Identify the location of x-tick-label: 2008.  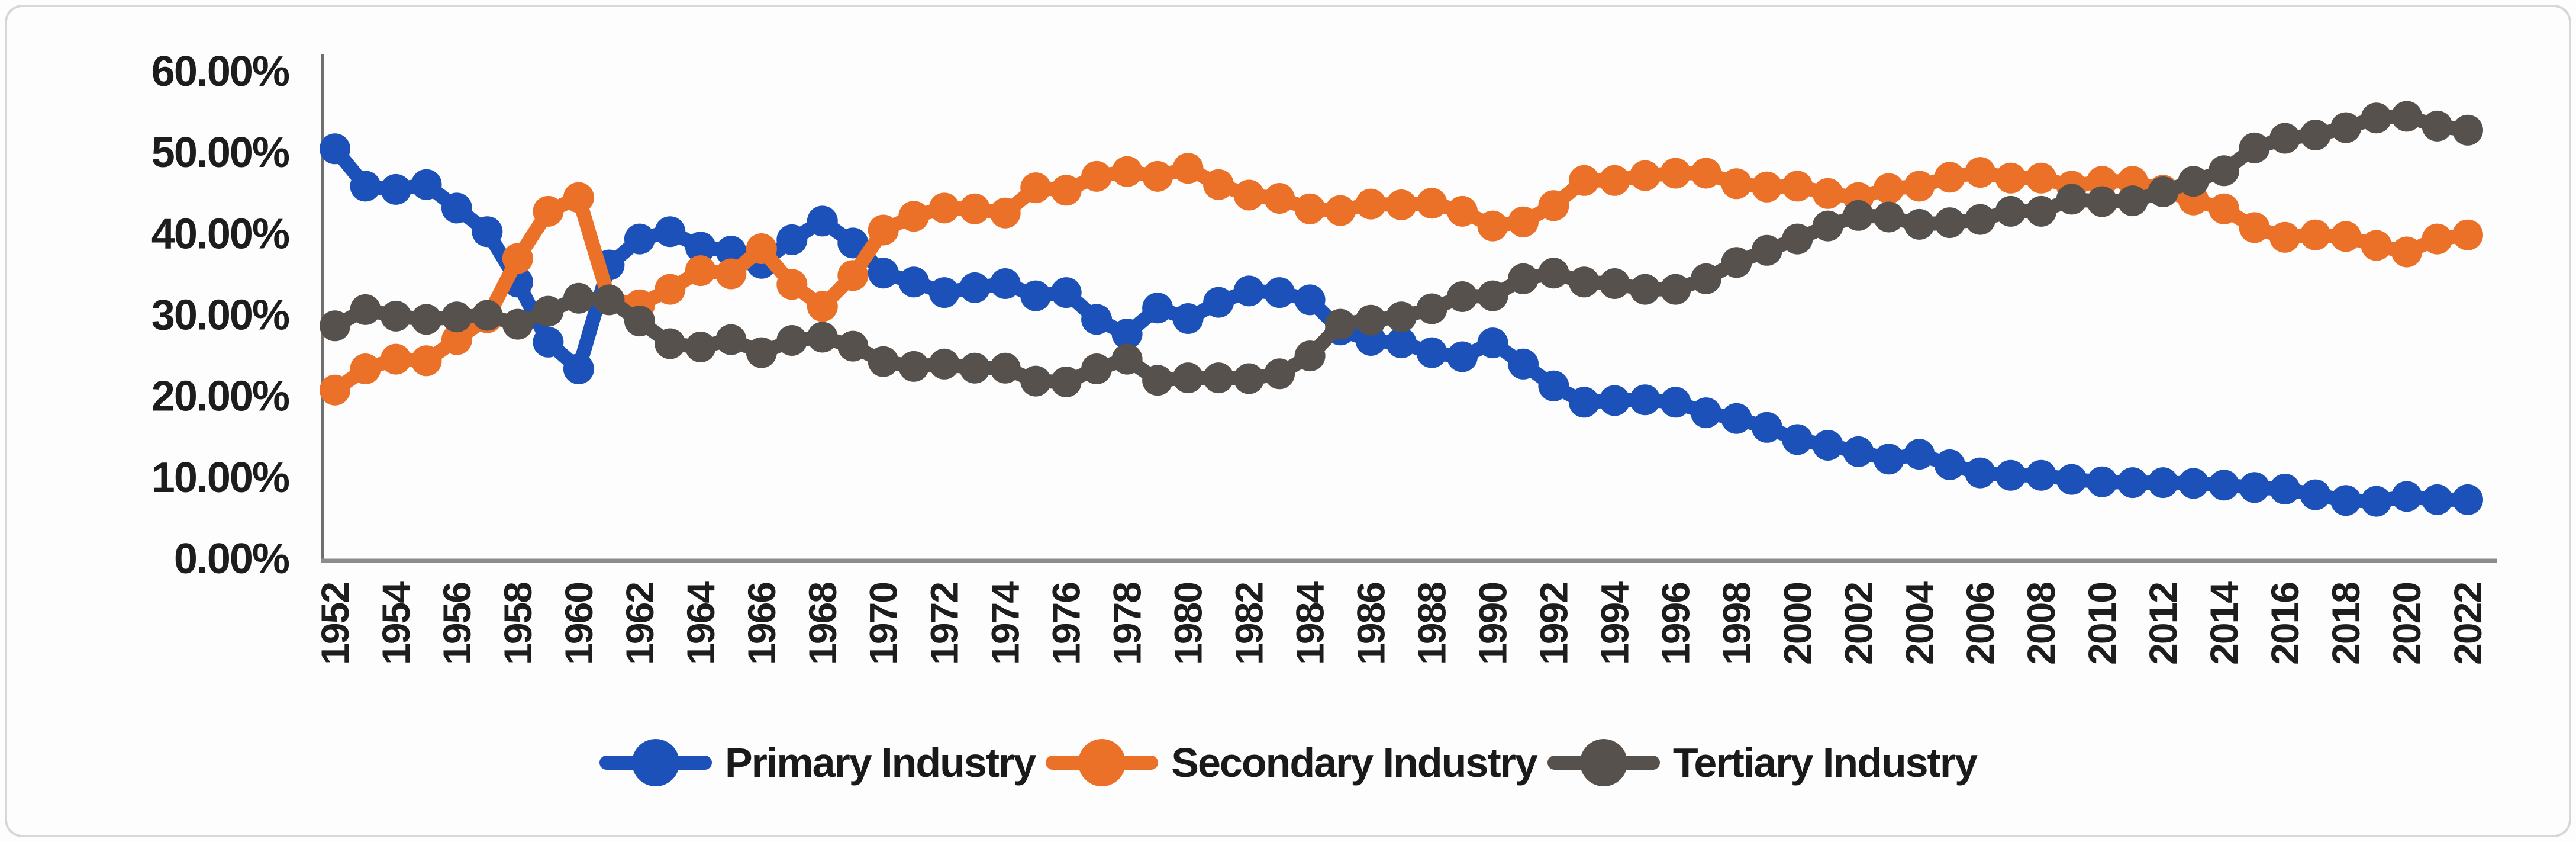
(2041, 624).